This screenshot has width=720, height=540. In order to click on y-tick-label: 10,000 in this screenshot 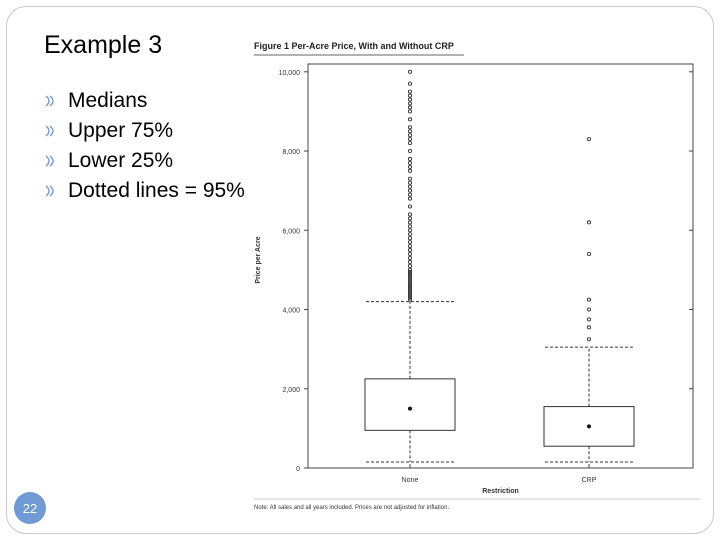, I will do `click(290, 73)`.